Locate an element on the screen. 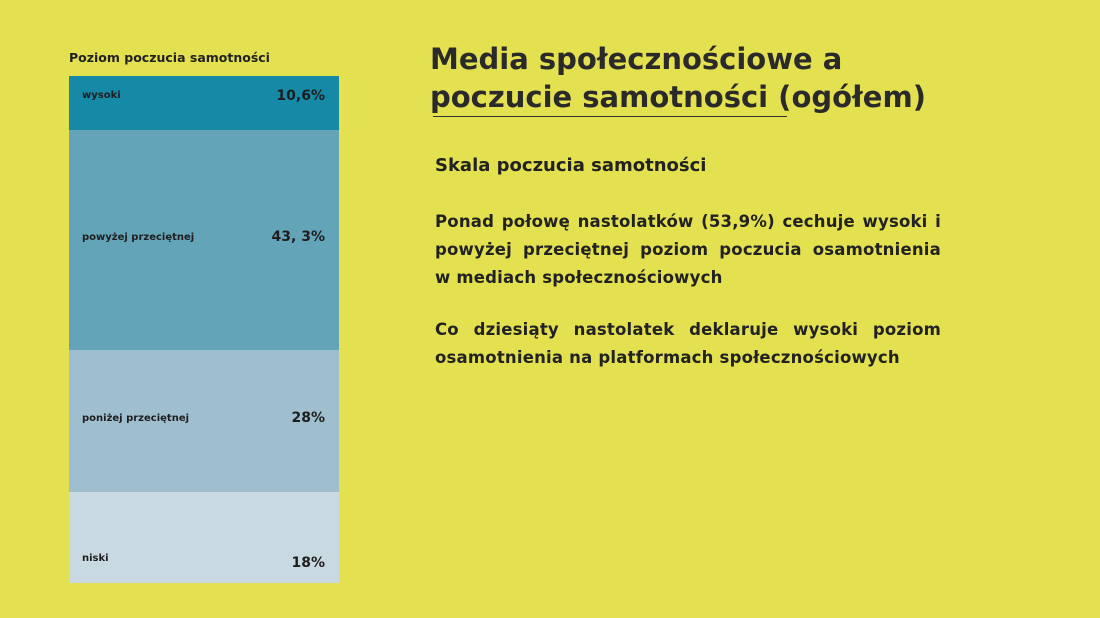 The width and height of the screenshot is (1100, 618). segment-value-label: 43, 3% is located at coordinates (298, 237).